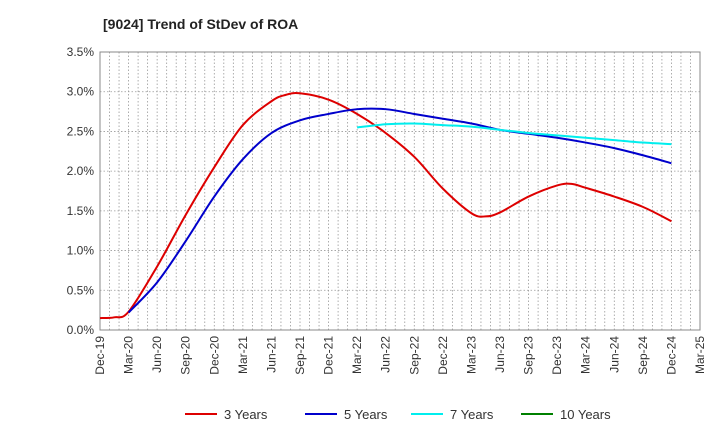 The image size is (720, 445). What do you see at coordinates (81, 330) in the screenshot?
I see `y-tick-label: 0.0%` at bounding box center [81, 330].